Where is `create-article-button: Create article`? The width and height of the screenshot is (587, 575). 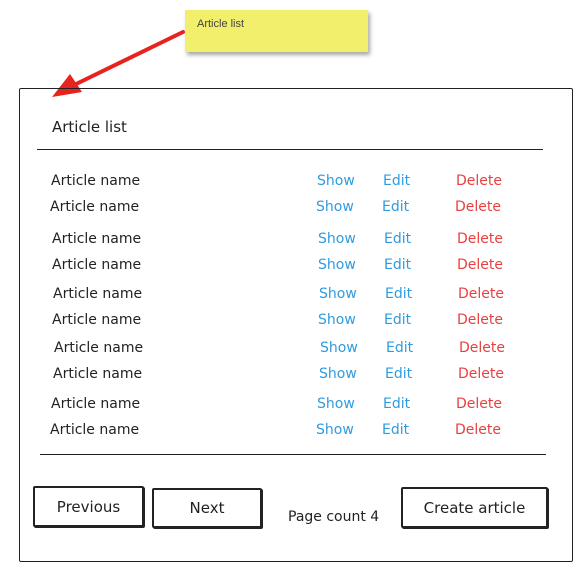 create-article-button: Create article is located at coordinates (474, 507).